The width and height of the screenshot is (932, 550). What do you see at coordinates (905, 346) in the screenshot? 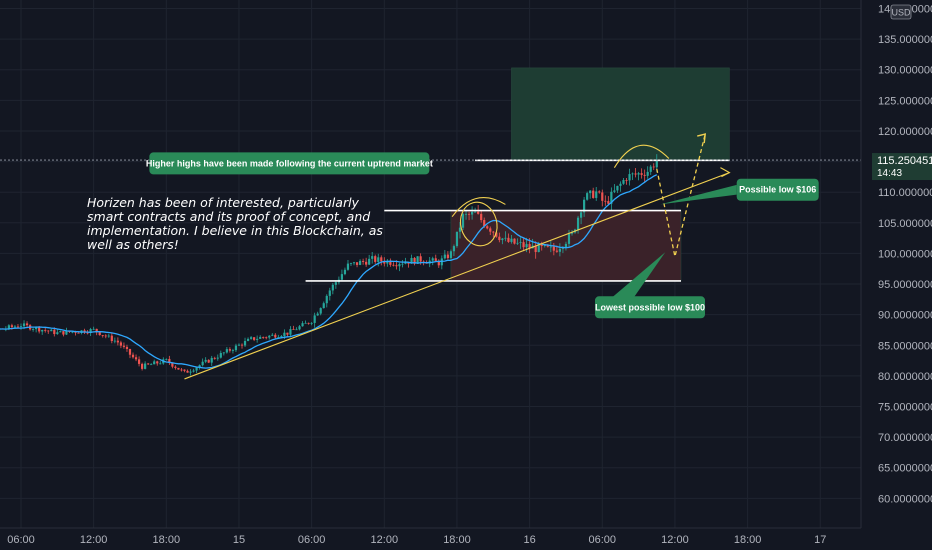
I see `price-tick-label: 85.0000000` at bounding box center [905, 346].